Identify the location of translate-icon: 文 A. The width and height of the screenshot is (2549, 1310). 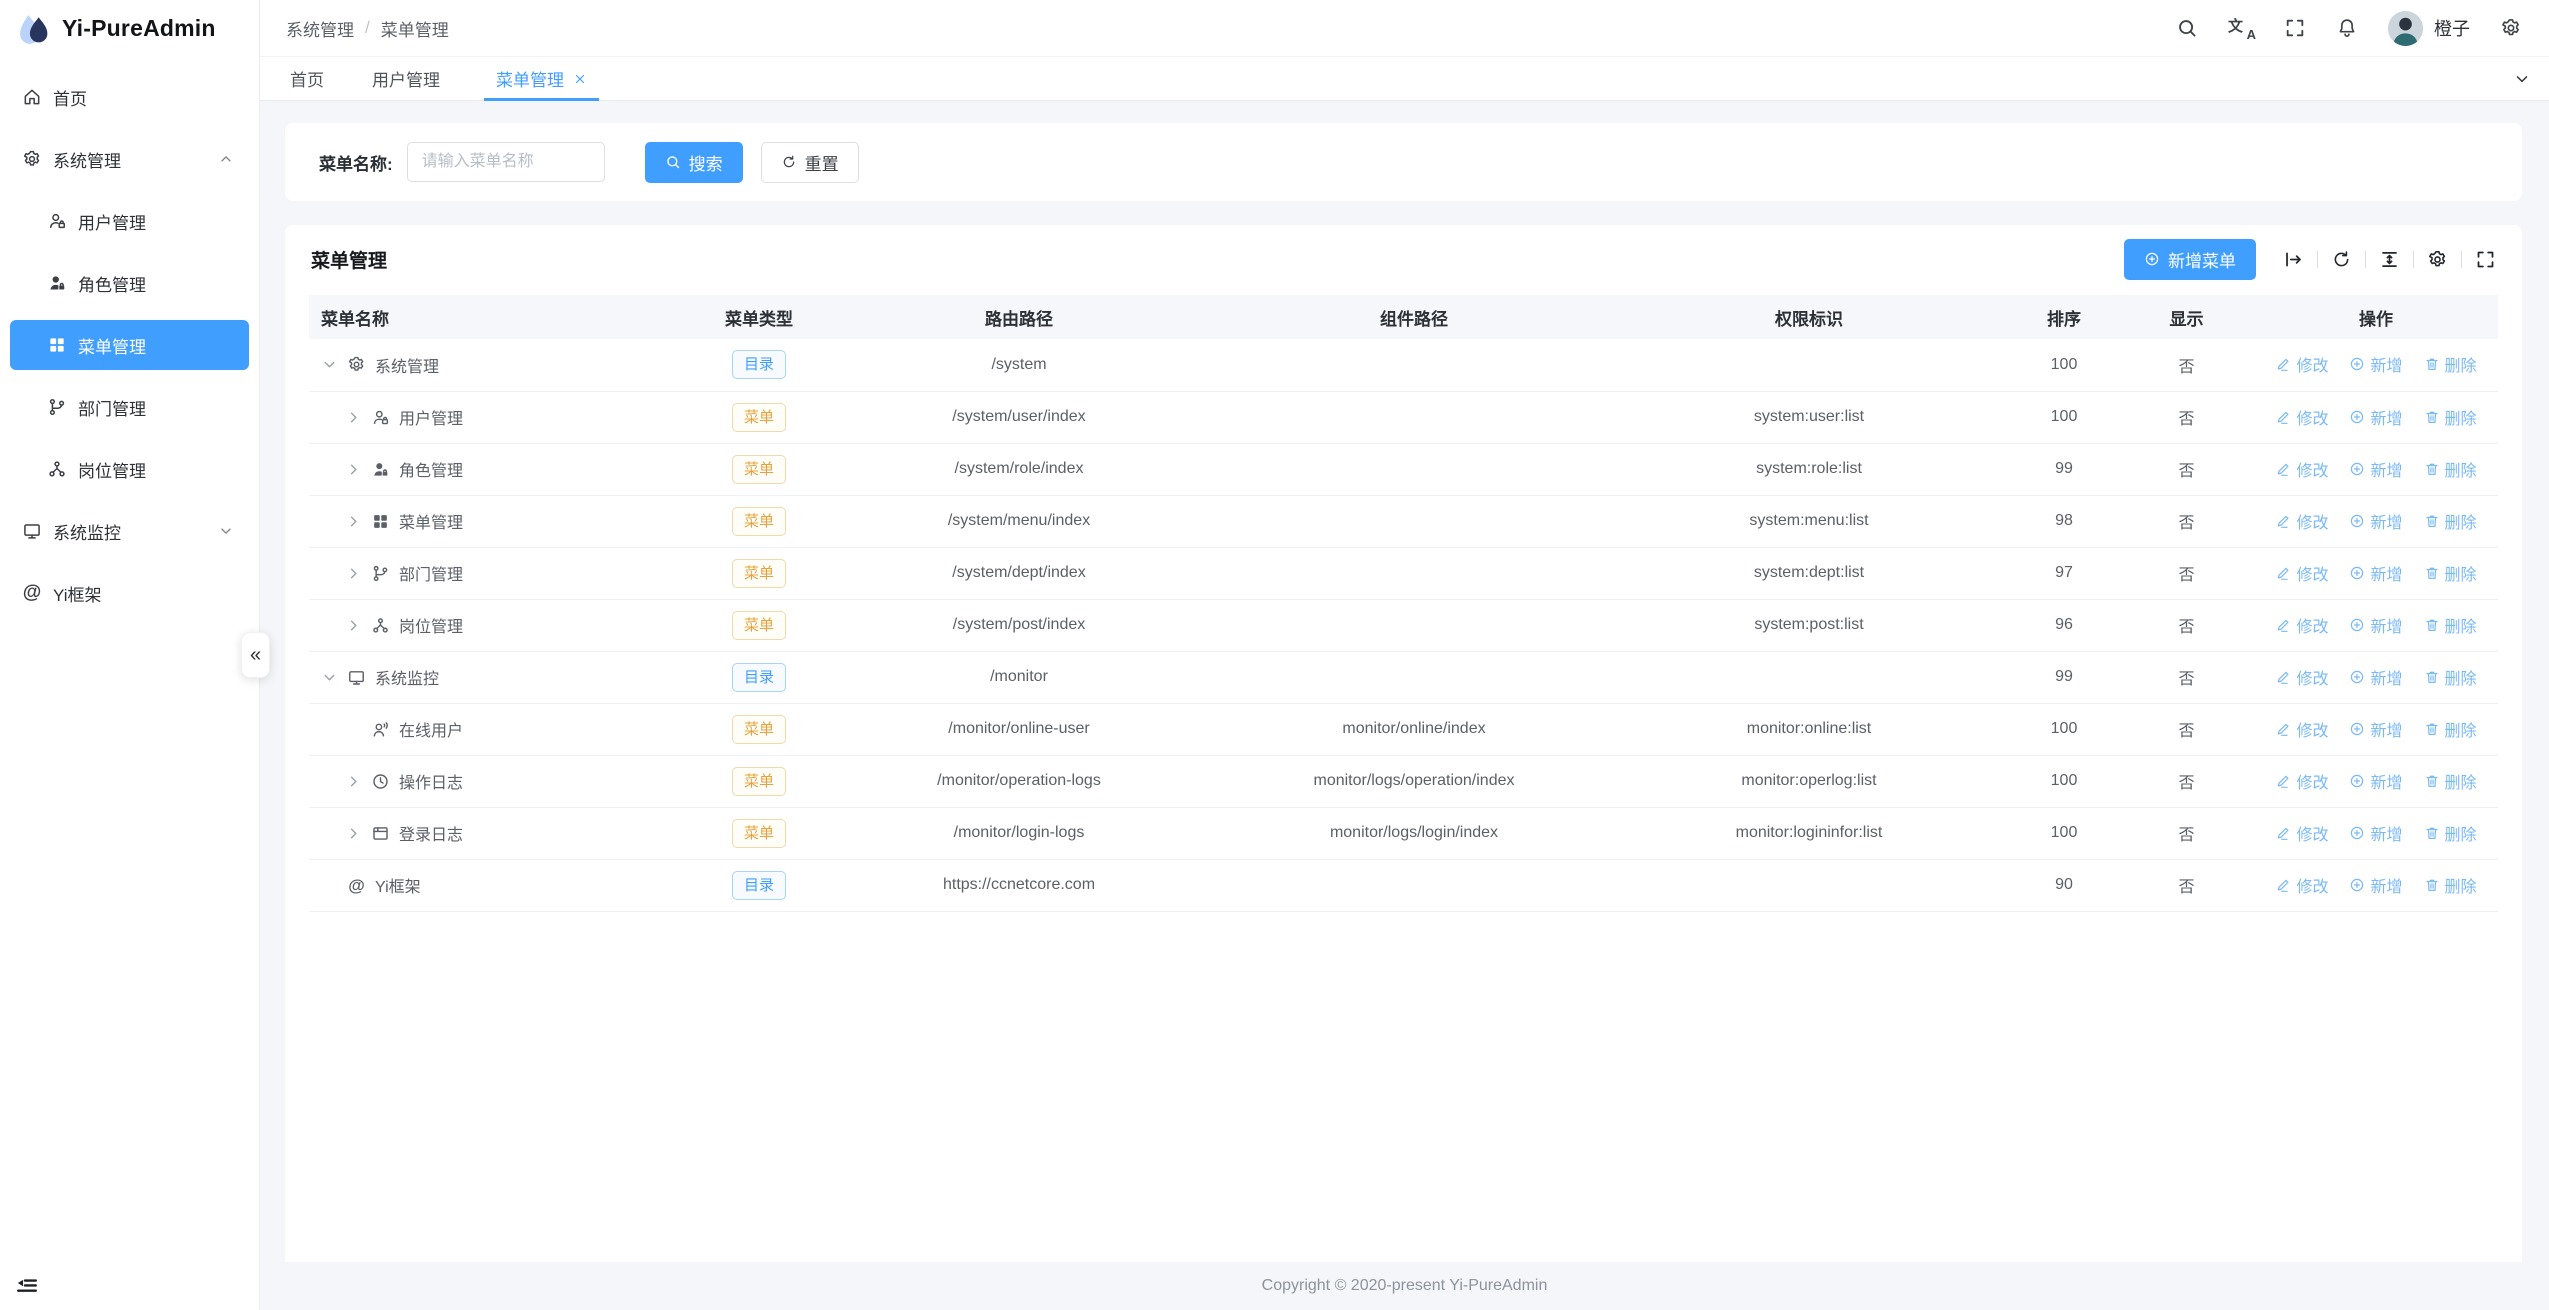
(2242, 29).